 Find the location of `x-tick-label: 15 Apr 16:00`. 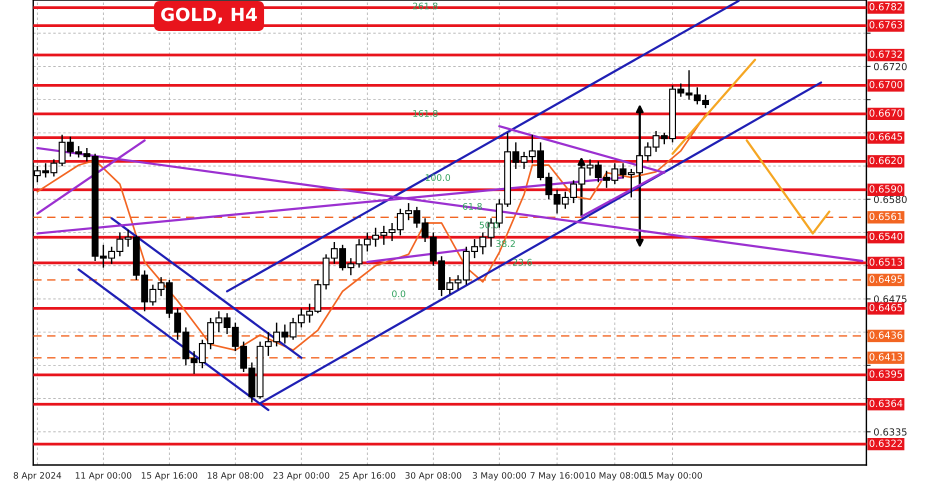

x-tick-label: 15 Apr 16:00 is located at coordinates (170, 476).